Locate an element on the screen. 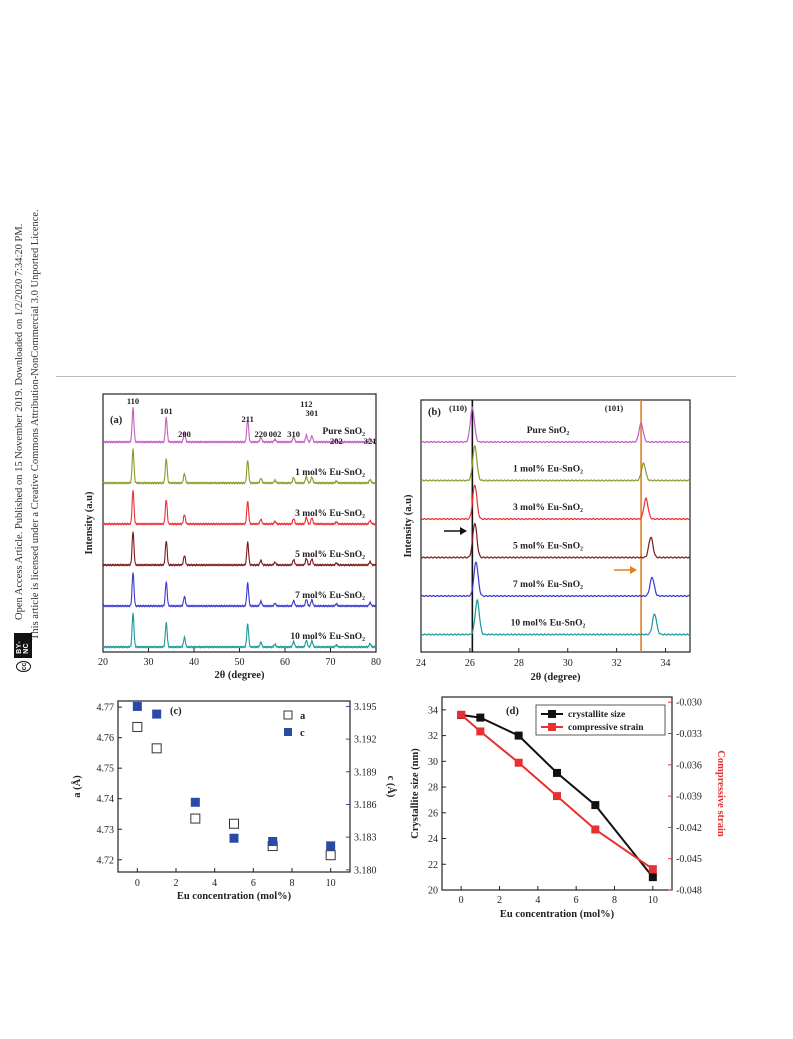 The width and height of the screenshot is (793, 1039). panel-c-ytick-label: 4.73 is located at coordinates (106, 830).